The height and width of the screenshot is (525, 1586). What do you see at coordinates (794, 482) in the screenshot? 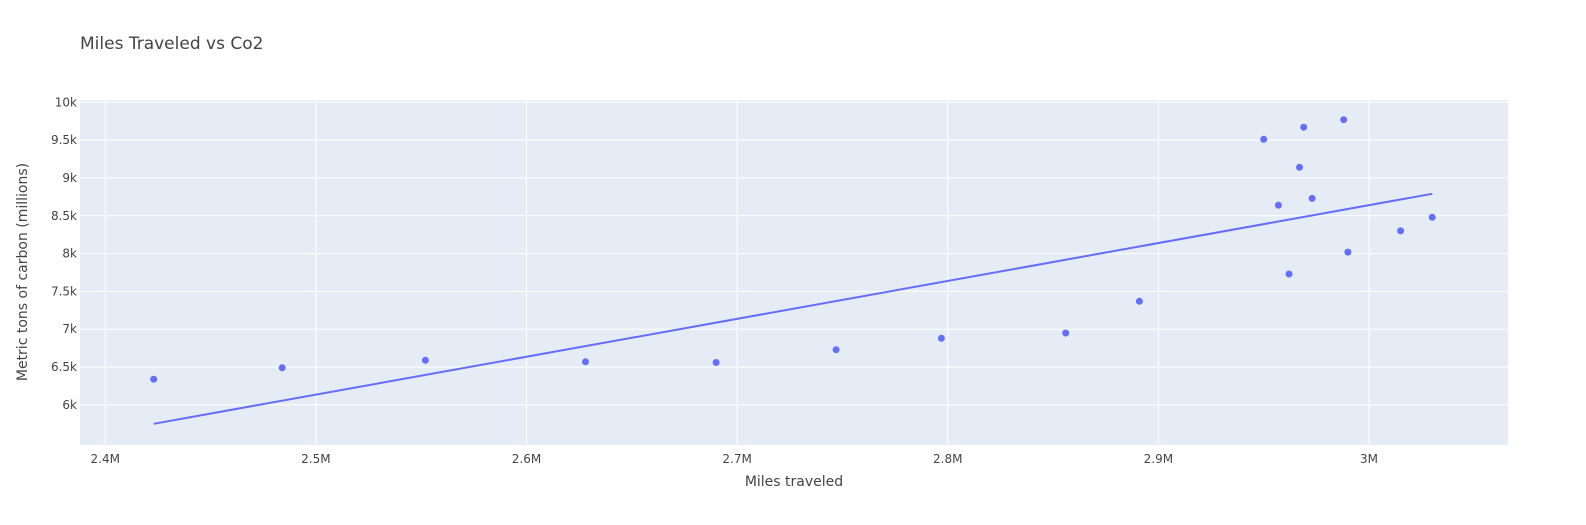
I see `x-axis-title: Miles traveled` at bounding box center [794, 482].